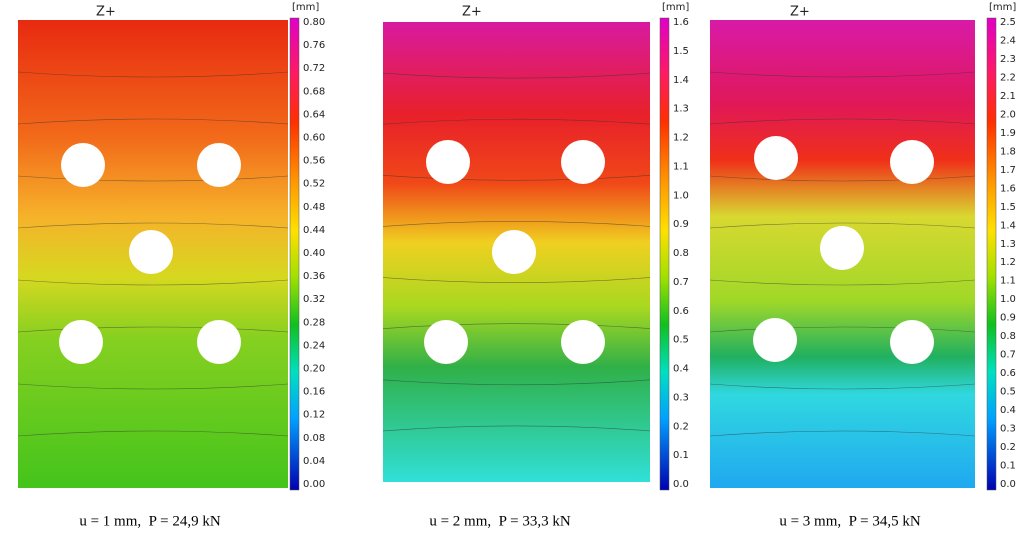  I want to click on scale-label: 1.7, so click(1008, 170).